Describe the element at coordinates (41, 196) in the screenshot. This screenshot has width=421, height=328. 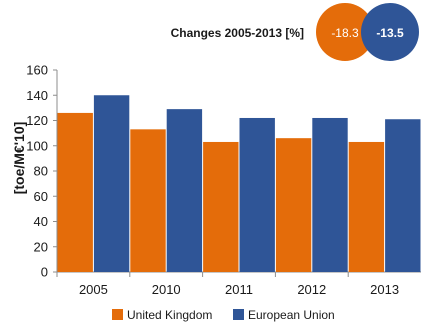
I see `y-tick-label: 60` at that location.